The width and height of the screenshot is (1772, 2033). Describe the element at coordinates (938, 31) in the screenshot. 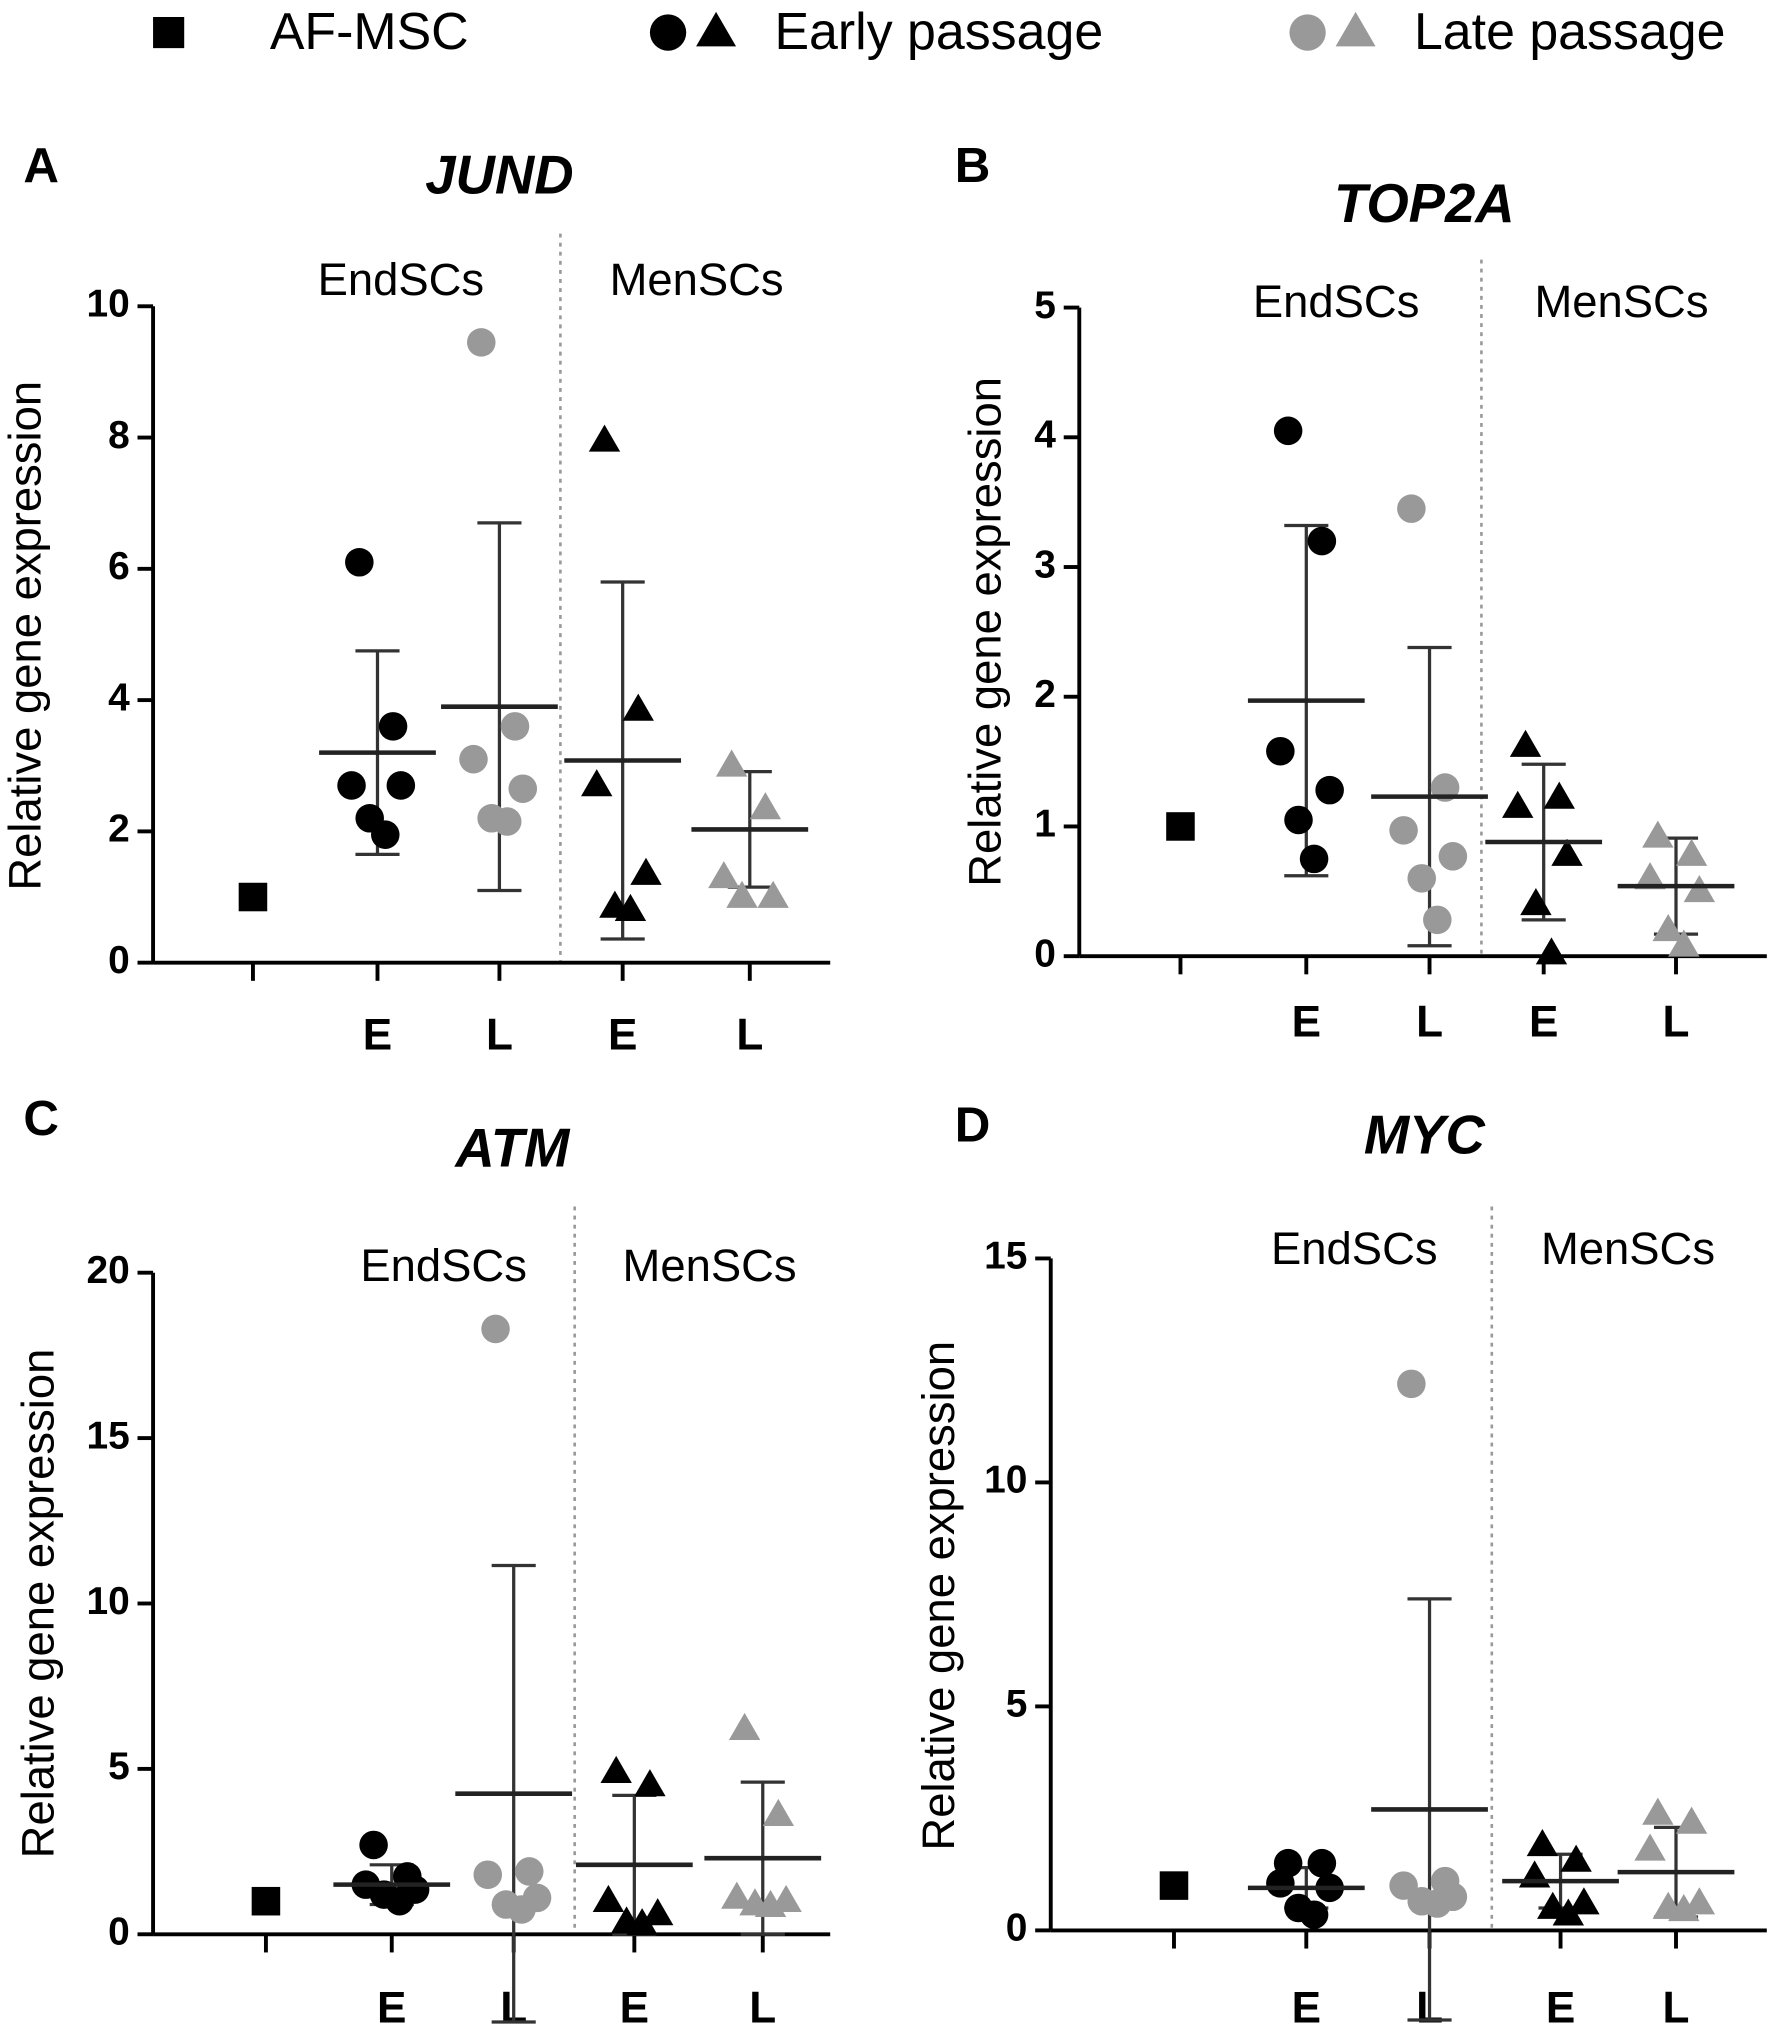

I see `legend-label: Early passage` at that location.